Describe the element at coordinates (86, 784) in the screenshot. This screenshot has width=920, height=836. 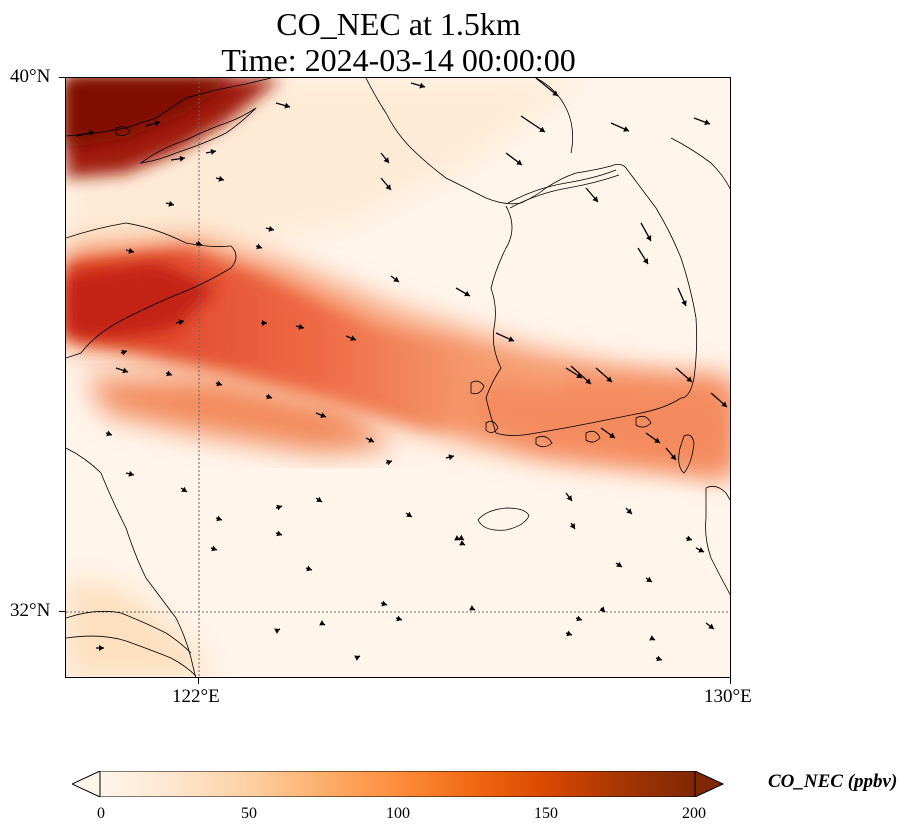
I see `colorbar-min-extend` at that location.